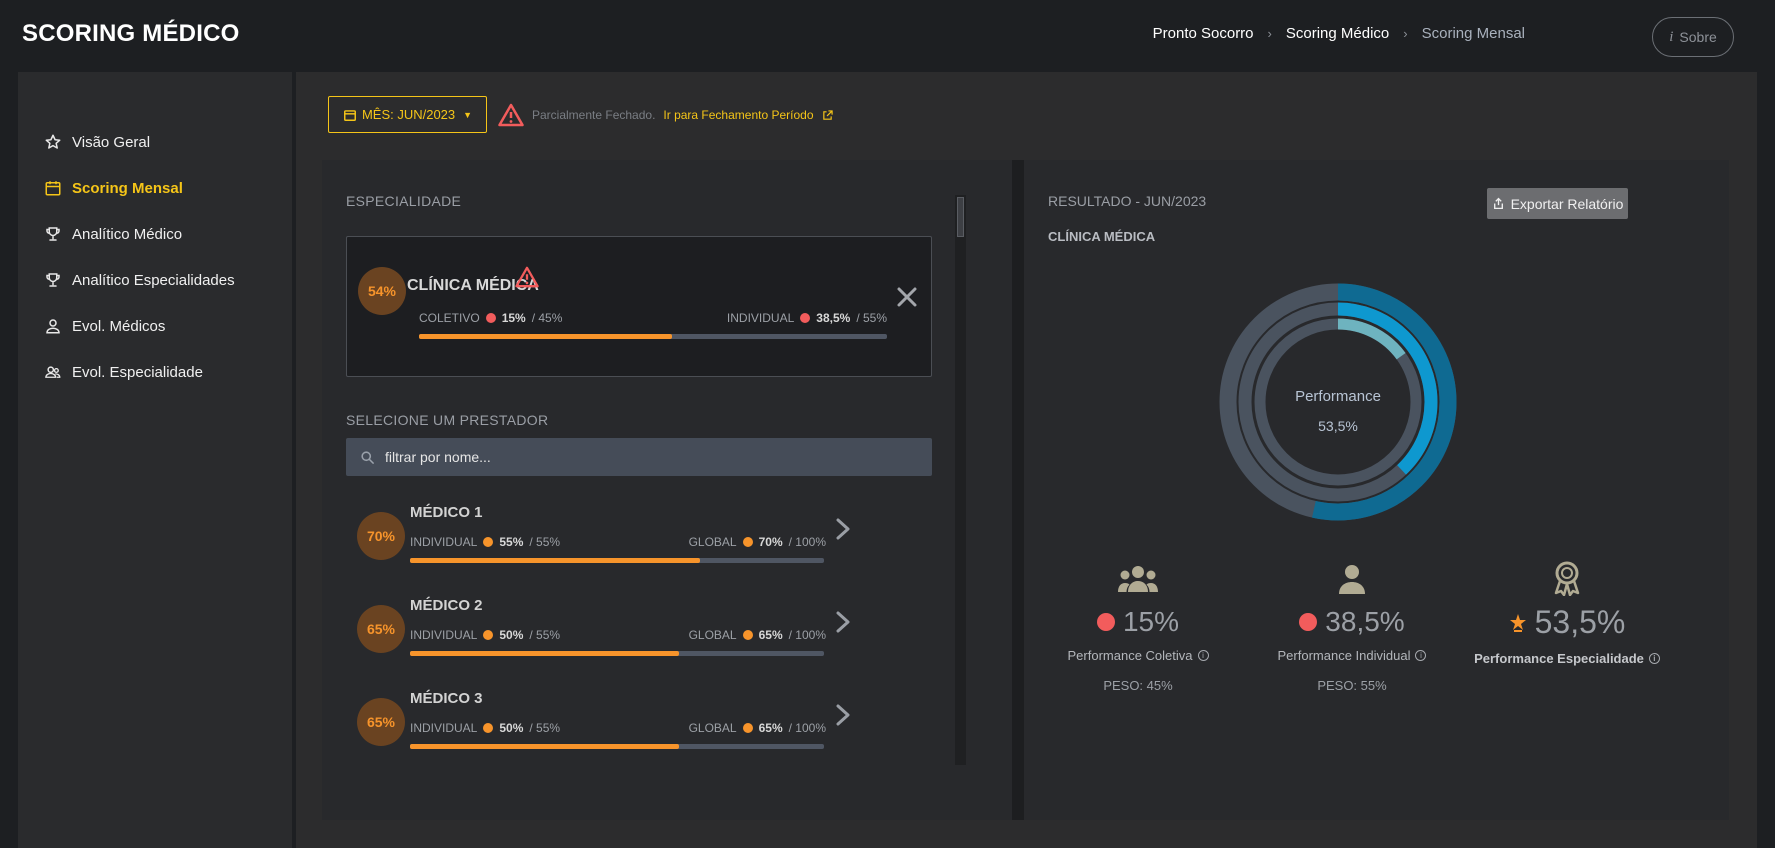  Describe the element at coordinates (139, 280) in the screenshot. I see `sidebar-item-analitico-especialidades: Analítico Especialidades` at that location.